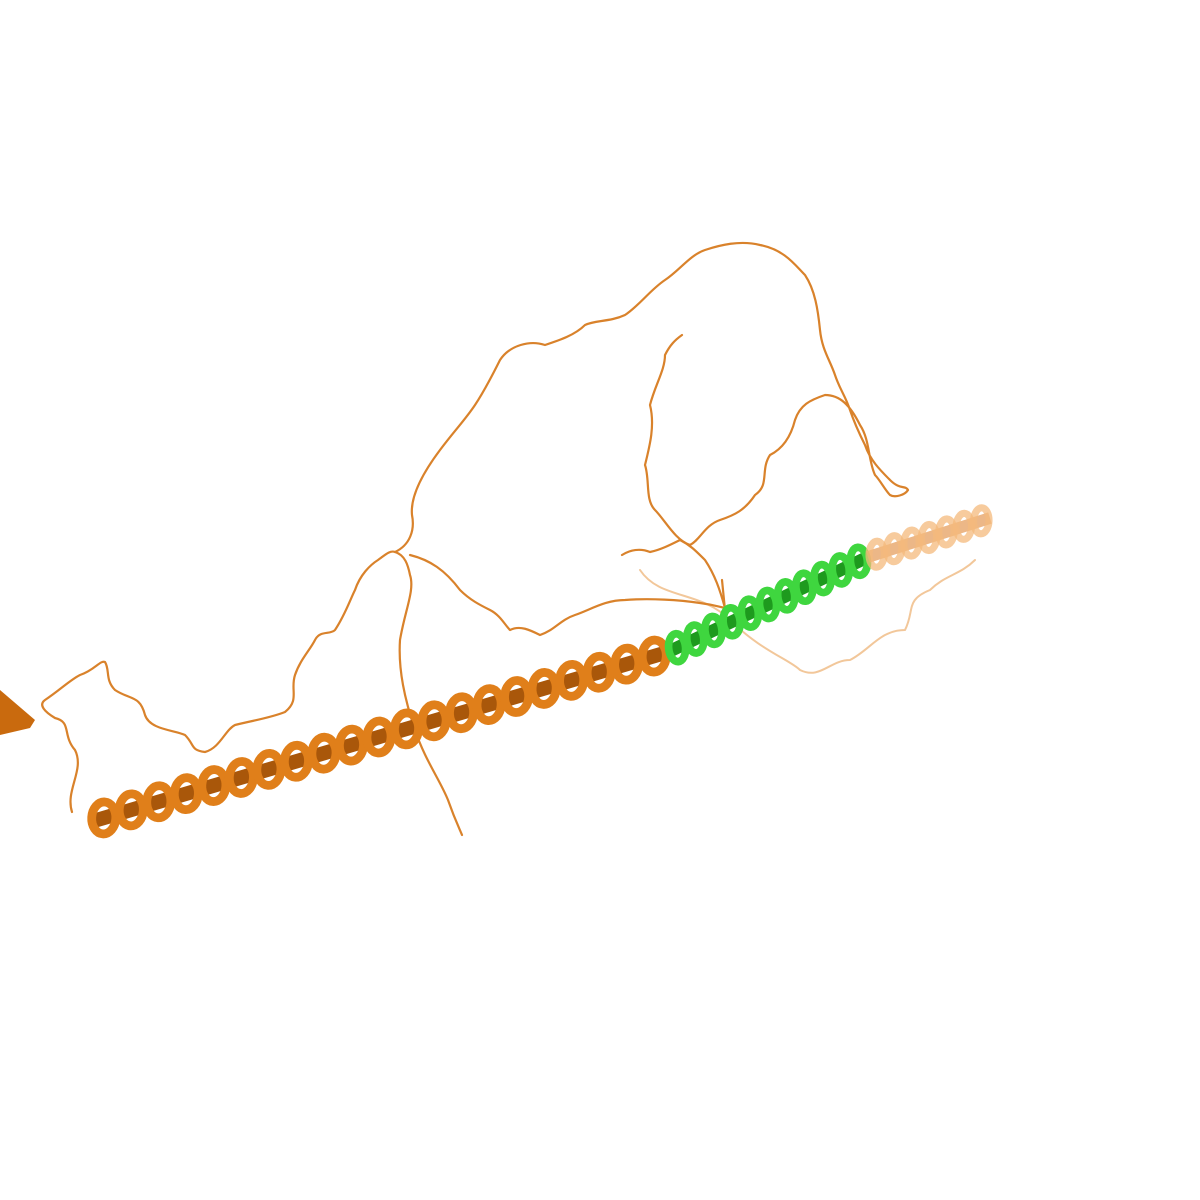 The height and width of the screenshot is (1200, 1200). I want to click on beta-strand, so click(17, 712).